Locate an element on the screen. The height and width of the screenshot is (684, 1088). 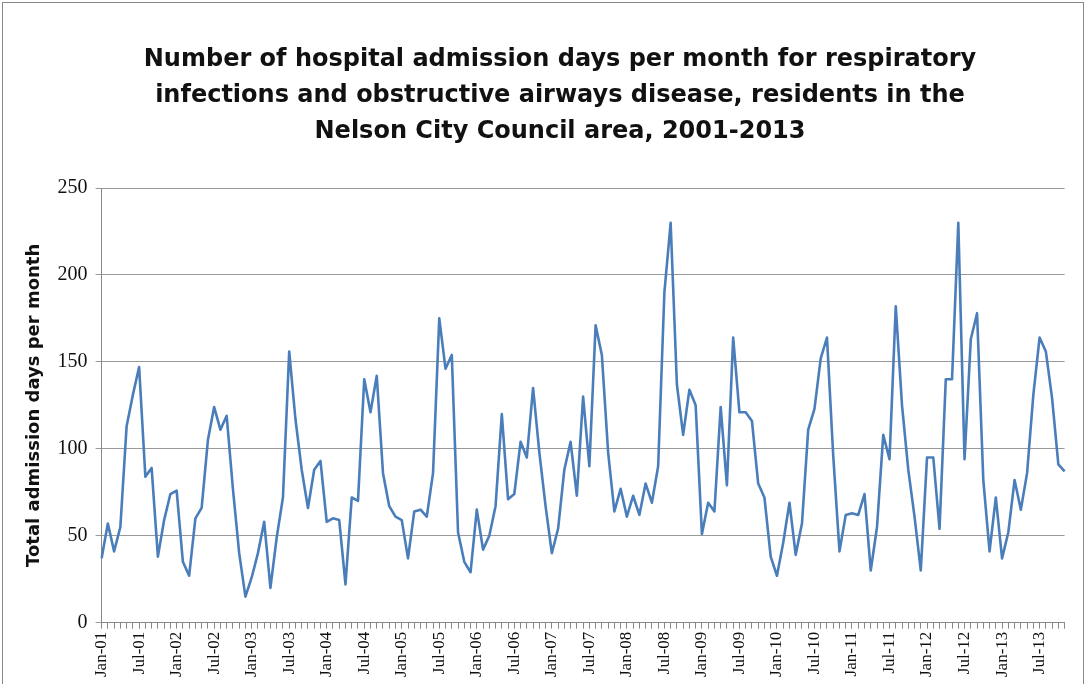
x-tick-label: Jul-10 is located at coordinates (813, 653).